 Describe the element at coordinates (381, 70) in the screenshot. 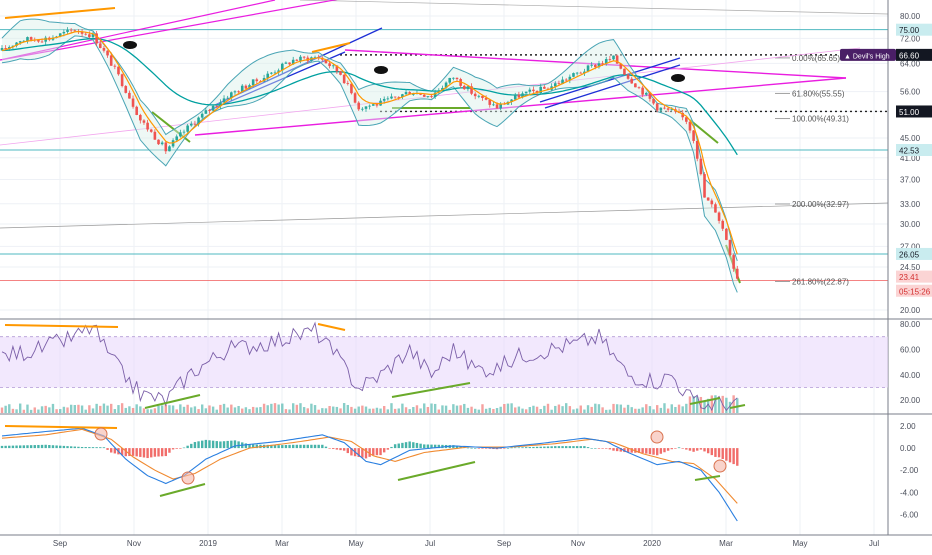

I see `signal-marker` at that location.